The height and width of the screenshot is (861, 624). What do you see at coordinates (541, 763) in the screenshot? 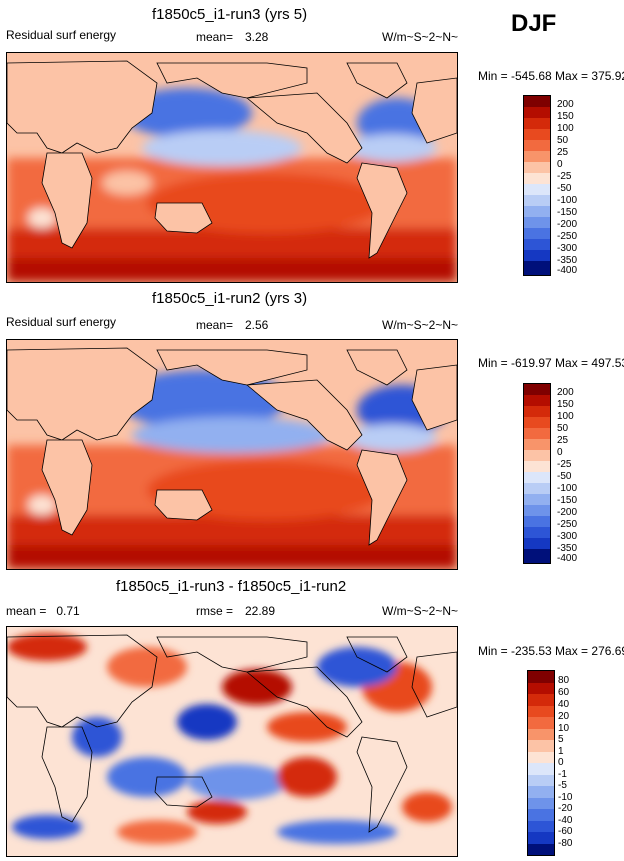
I see `panel3-colorbar` at bounding box center [541, 763].